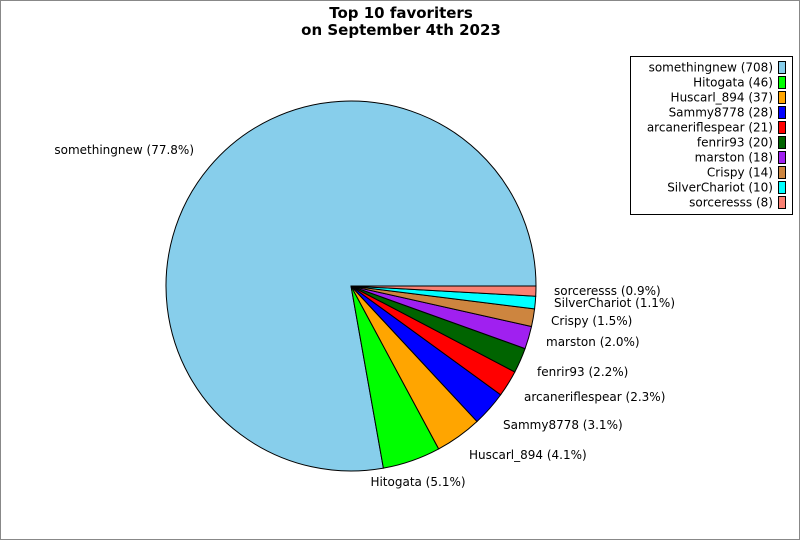 This screenshot has height=540, width=800. I want to click on legend-label: Hitogata (46), so click(733, 83).